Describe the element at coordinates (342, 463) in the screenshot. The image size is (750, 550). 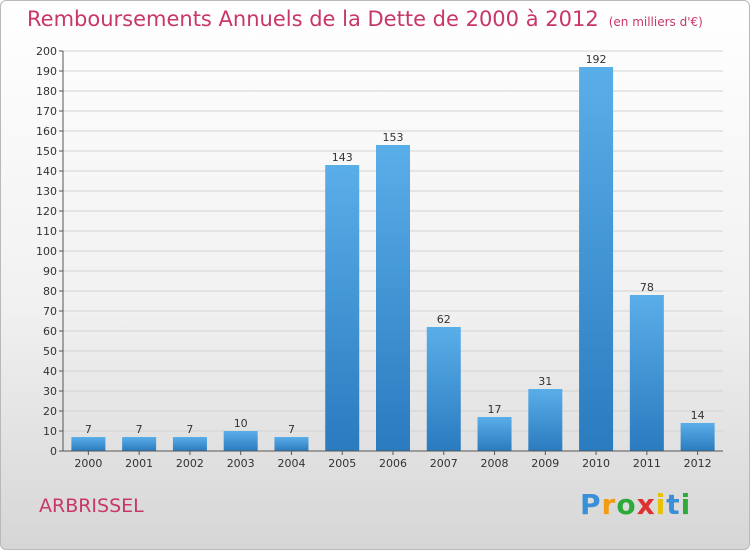
I see `x-tick-label: 2005` at that location.